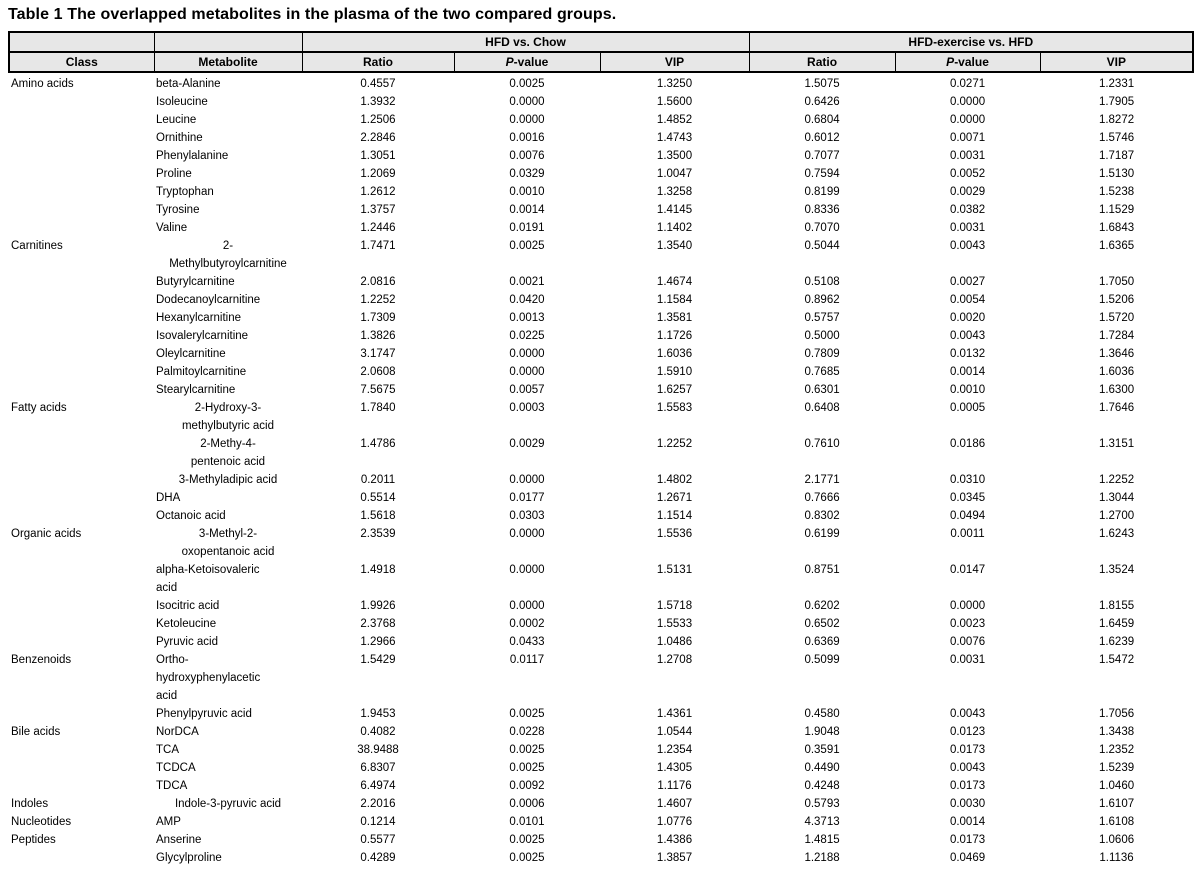  What do you see at coordinates (674, 408) in the screenshot?
I see `vip-hfd-vs-chow-cell: 1.5583` at bounding box center [674, 408].